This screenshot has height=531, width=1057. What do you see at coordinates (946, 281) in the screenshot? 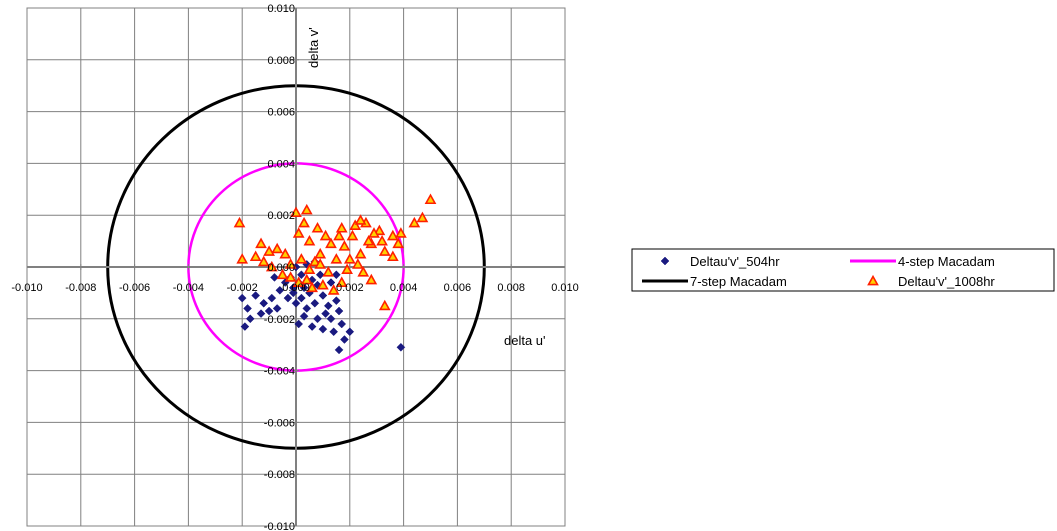
I see `legend-label: Deltau'v'_1008hr` at bounding box center [946, 281].